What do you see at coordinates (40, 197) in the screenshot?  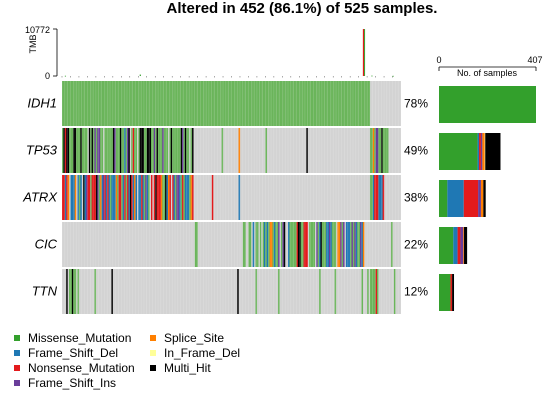 I see `gene-label-atrx: ATRX` at bounding box center [40, 197].